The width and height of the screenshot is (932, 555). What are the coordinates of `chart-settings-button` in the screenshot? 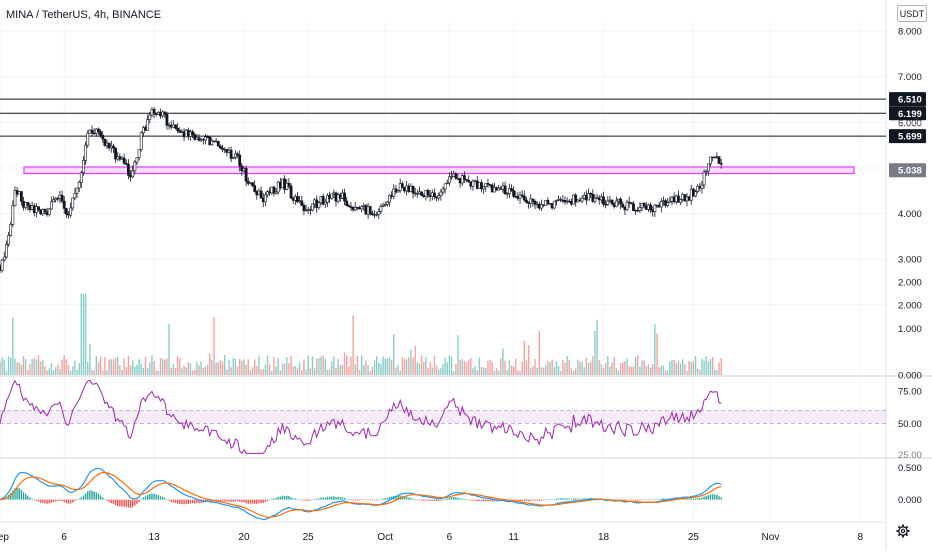 It's located at (903, 533).